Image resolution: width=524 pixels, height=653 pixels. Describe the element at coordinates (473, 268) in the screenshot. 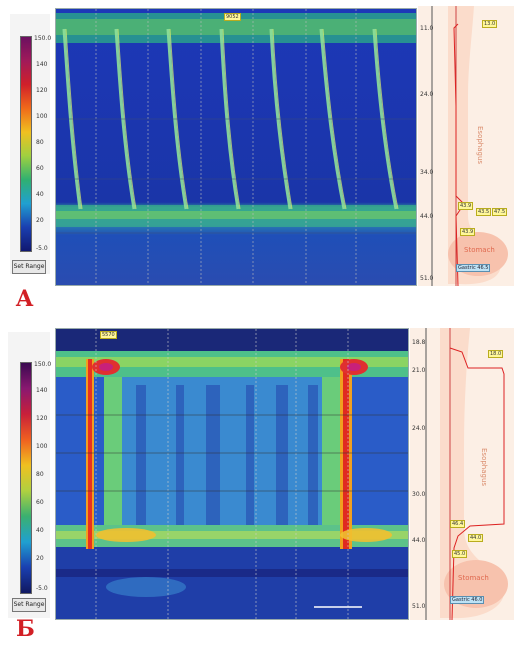

I see `gastric-pressure-box: Gastric 46.5` at that location.